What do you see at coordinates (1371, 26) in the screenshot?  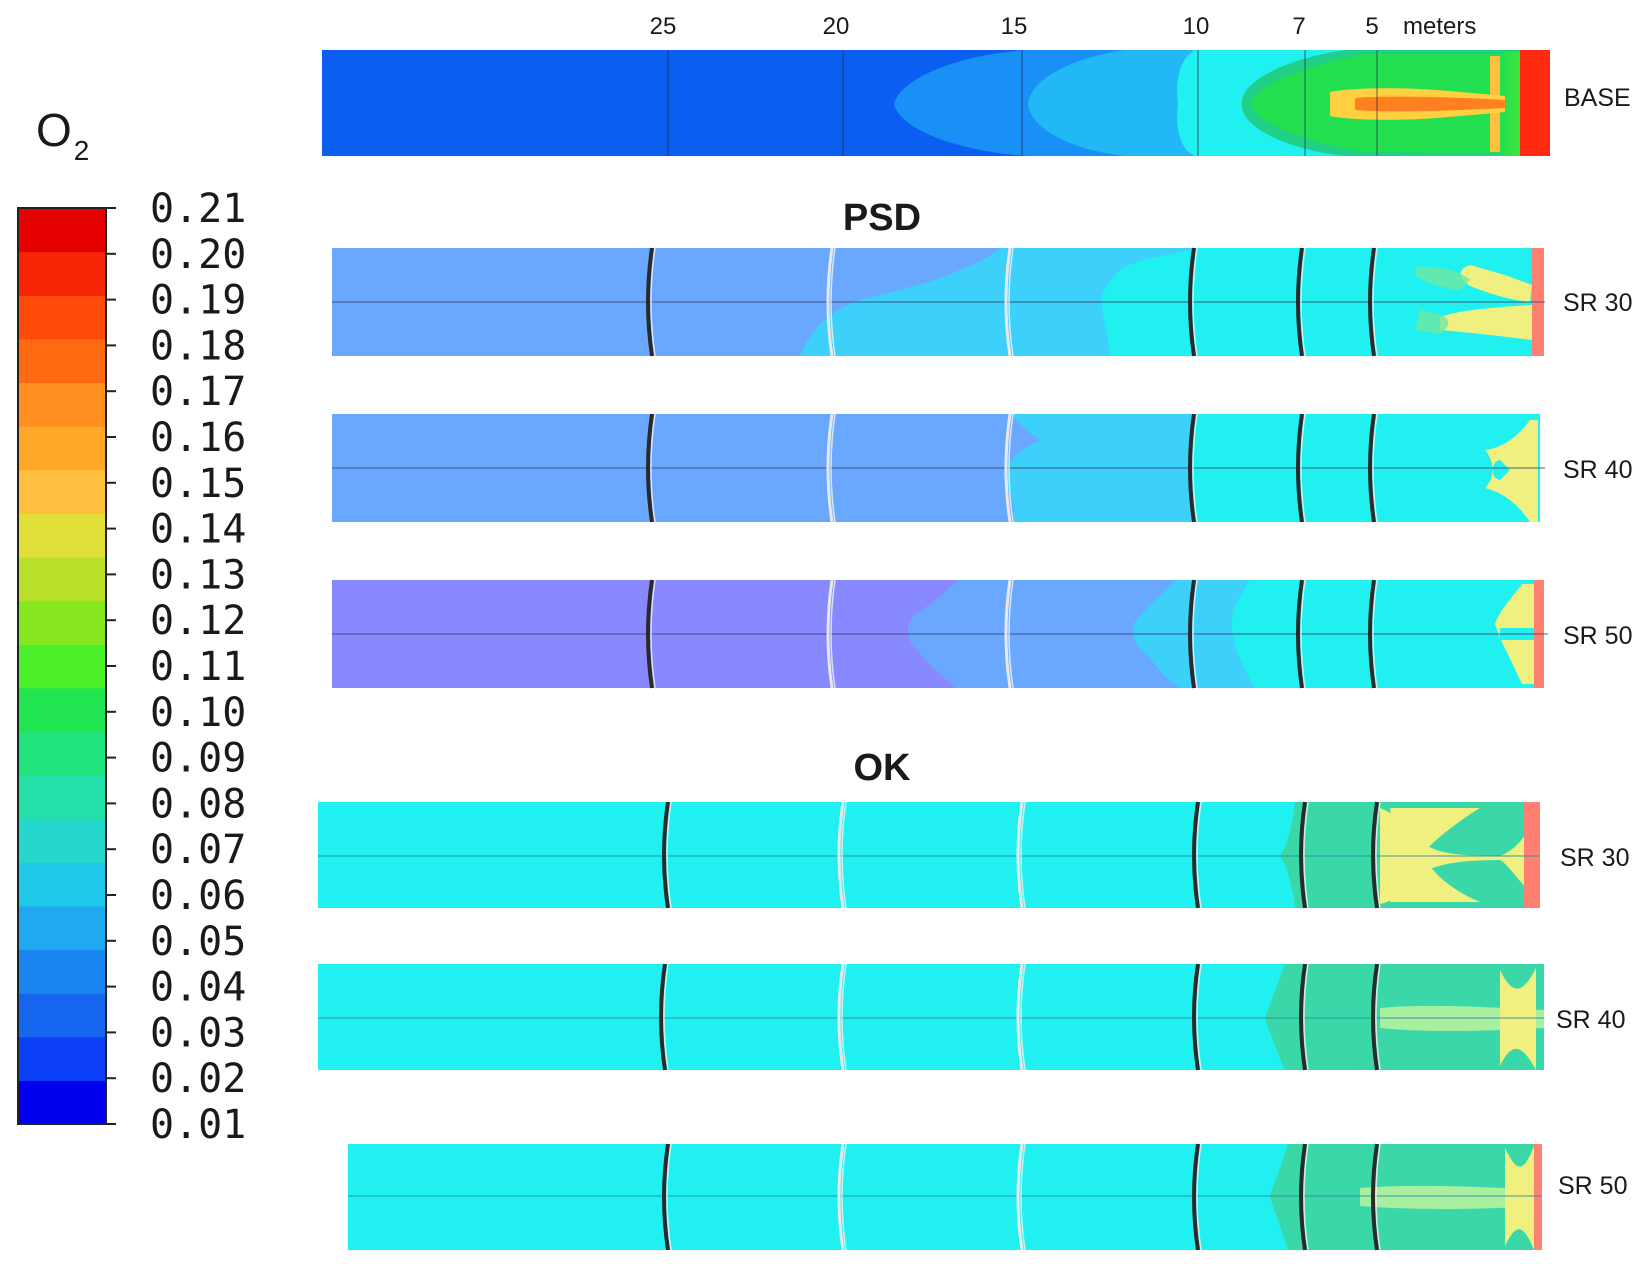 I see `distance-tick-5: 5` at bounding box center [1371, 26].